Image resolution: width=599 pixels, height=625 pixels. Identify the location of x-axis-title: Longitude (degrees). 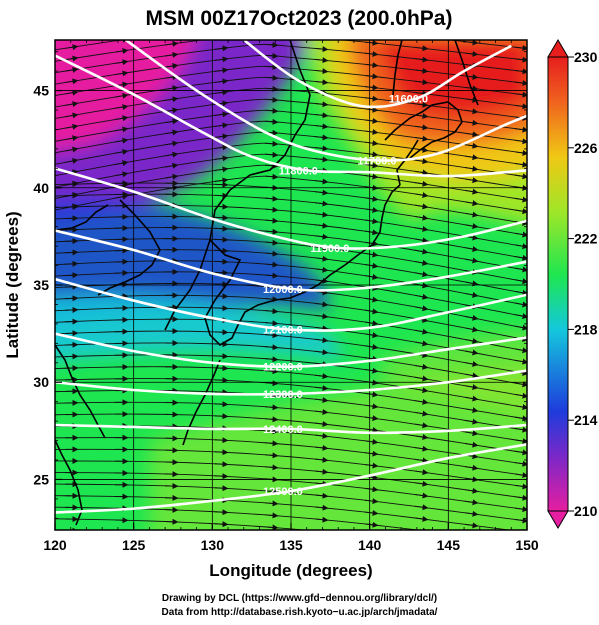
(290, 570).